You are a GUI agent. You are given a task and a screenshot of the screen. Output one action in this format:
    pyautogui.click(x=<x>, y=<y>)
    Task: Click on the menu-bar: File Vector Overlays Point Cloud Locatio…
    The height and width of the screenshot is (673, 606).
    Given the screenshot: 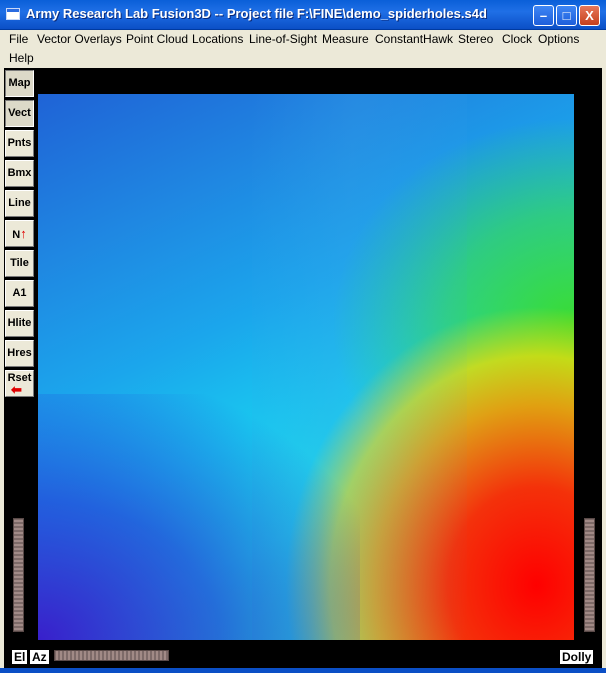 What is the action you would take?
    pyautogui.click(x=303, y=49)
    